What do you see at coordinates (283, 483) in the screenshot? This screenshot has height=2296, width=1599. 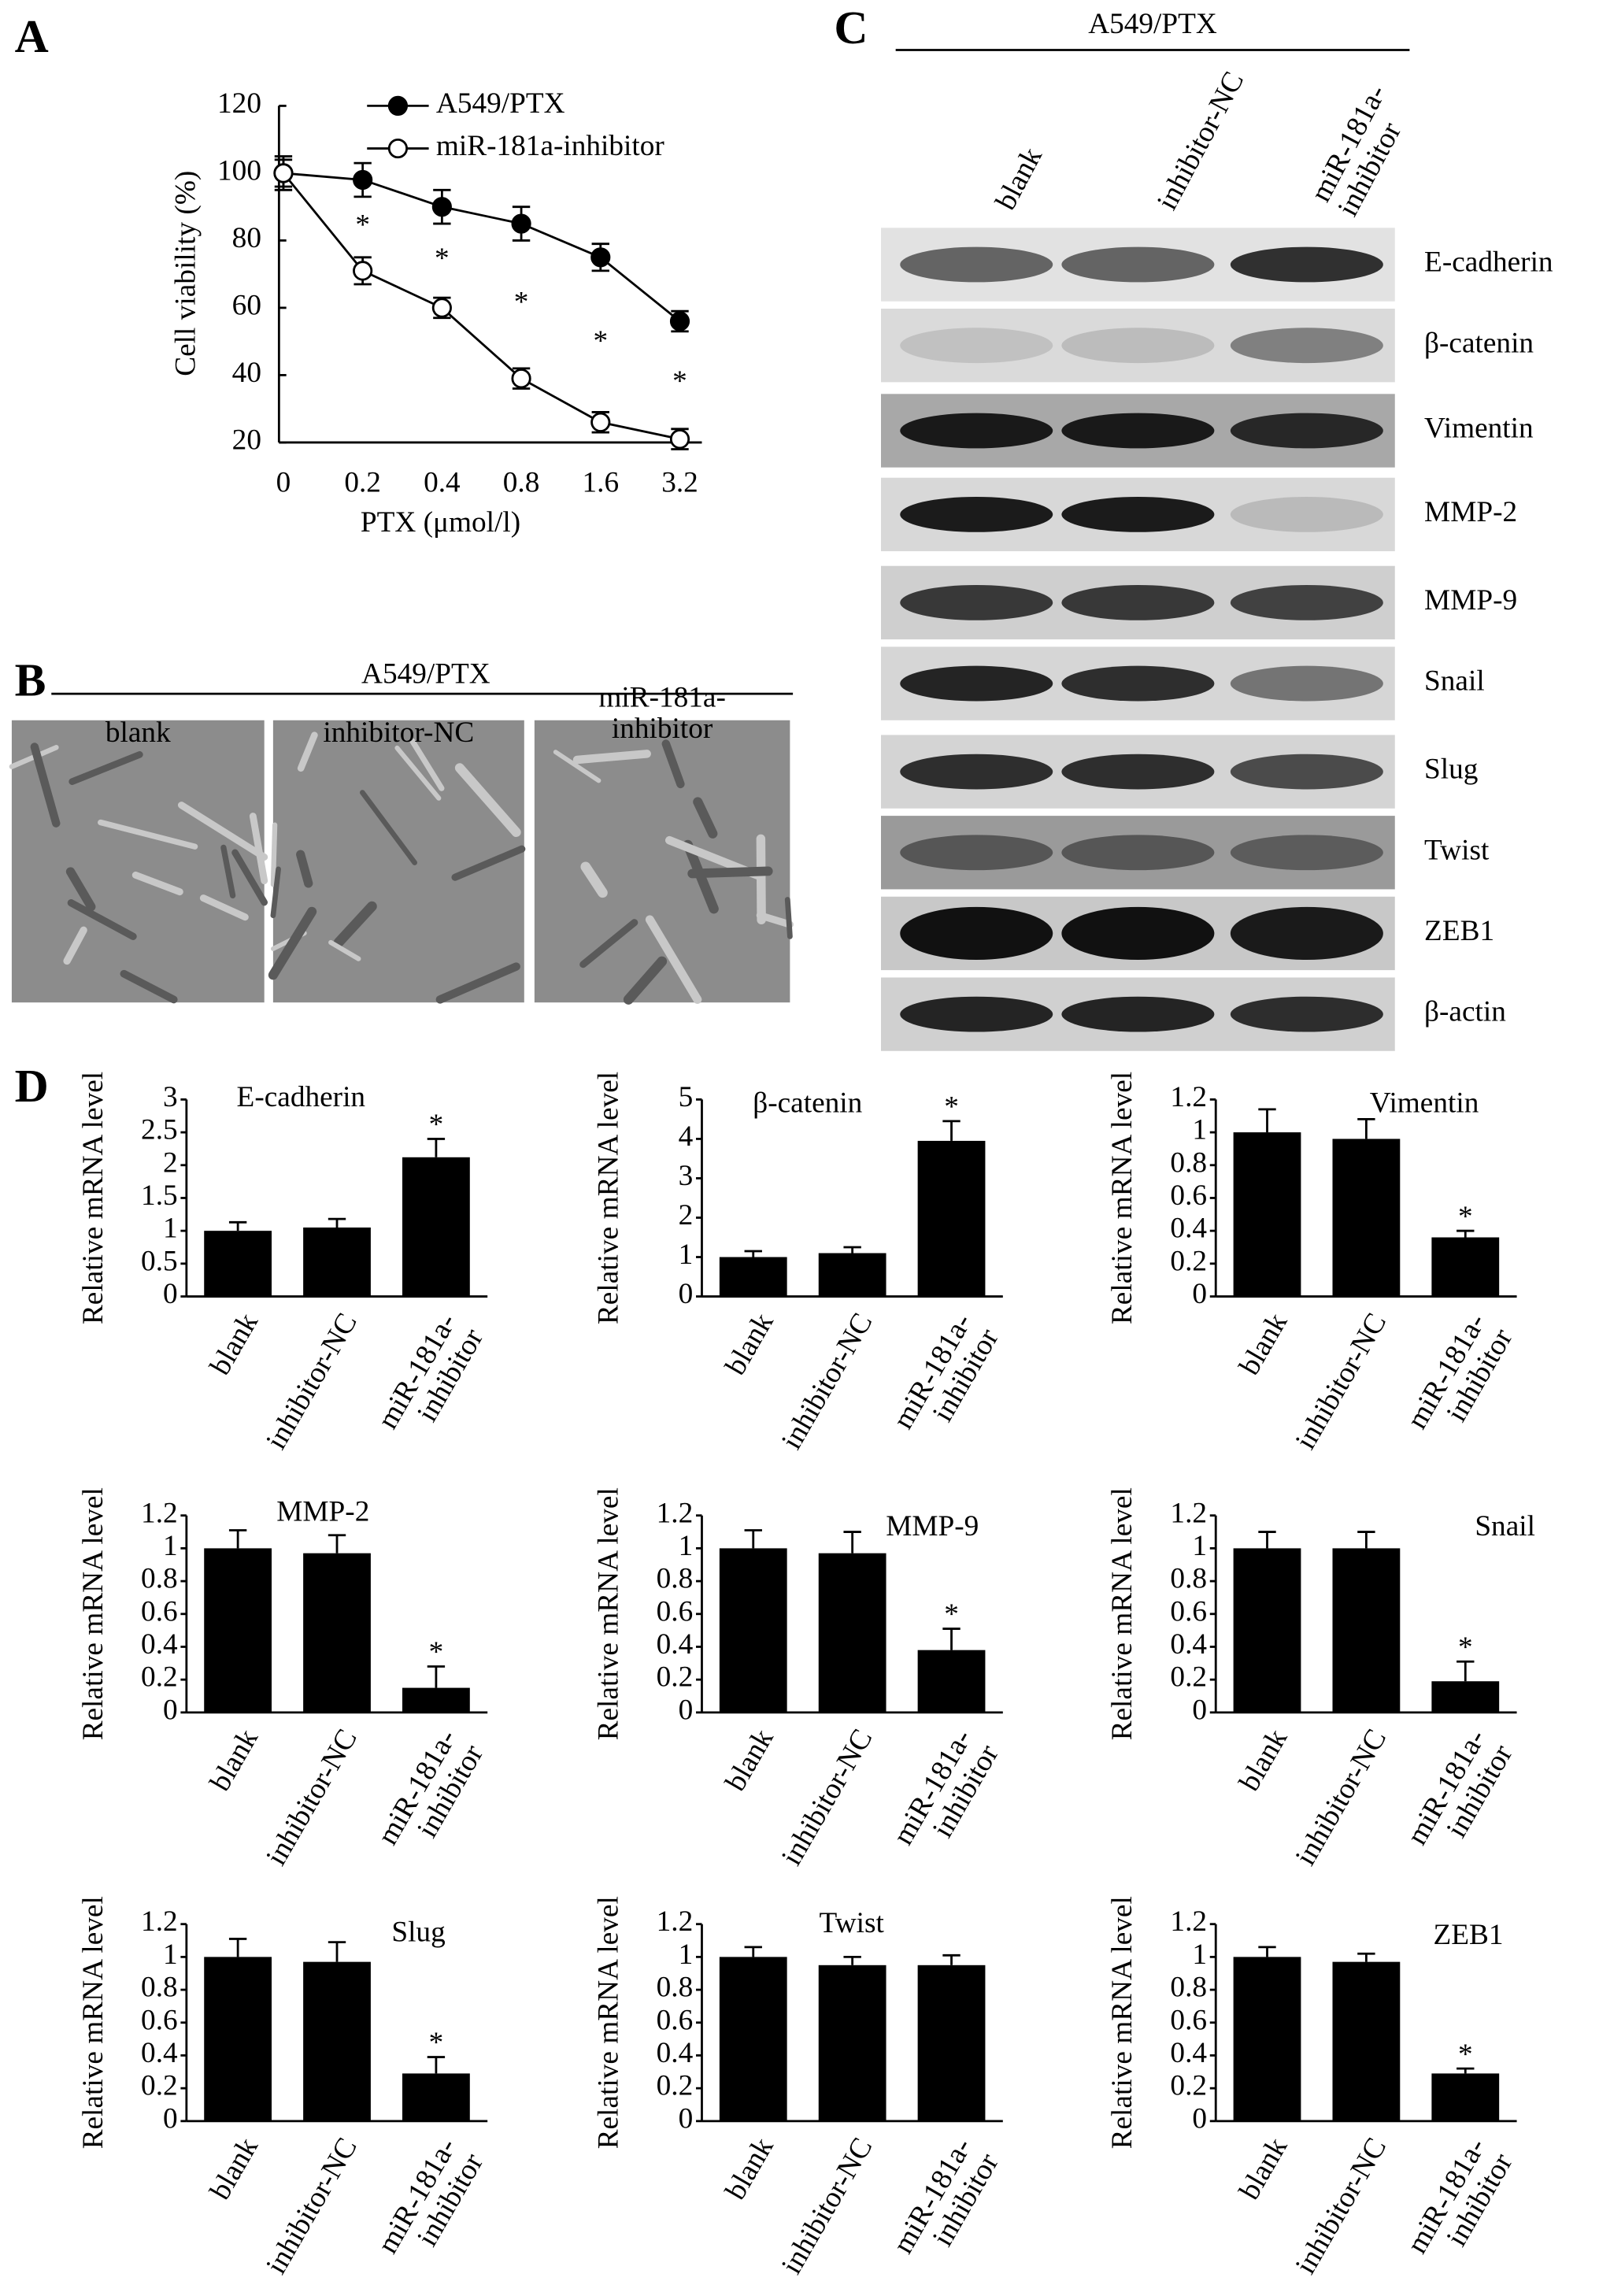 I see `x-tick-label: 0` at bounding box center [283, 483].